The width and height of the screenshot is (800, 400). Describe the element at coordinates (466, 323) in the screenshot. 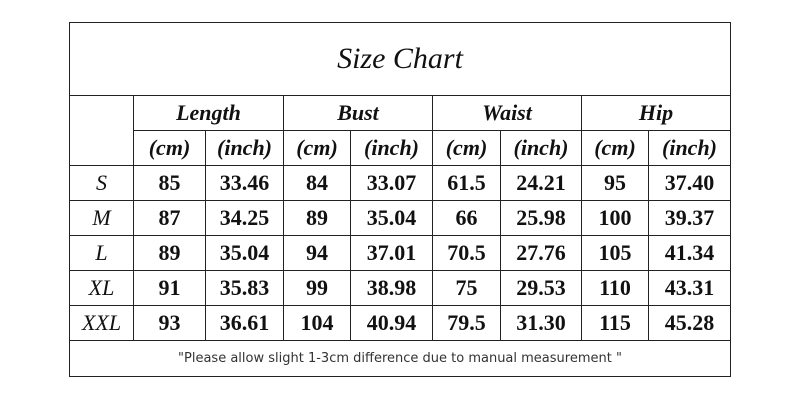

I see `measurement-cell: 79.5` at that location.